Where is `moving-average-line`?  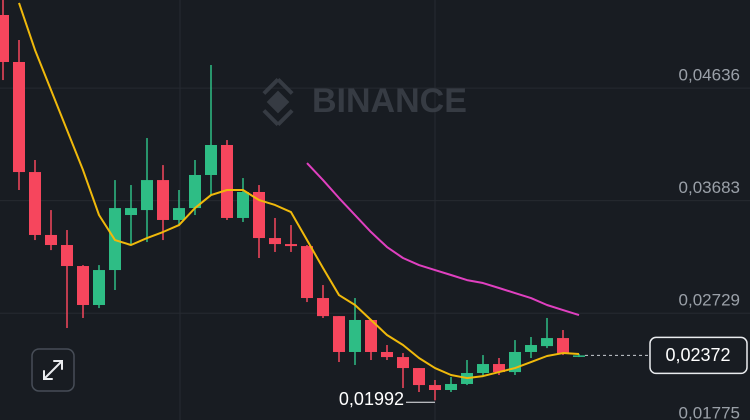 moving-average-line is located at coordinates (443, 239).